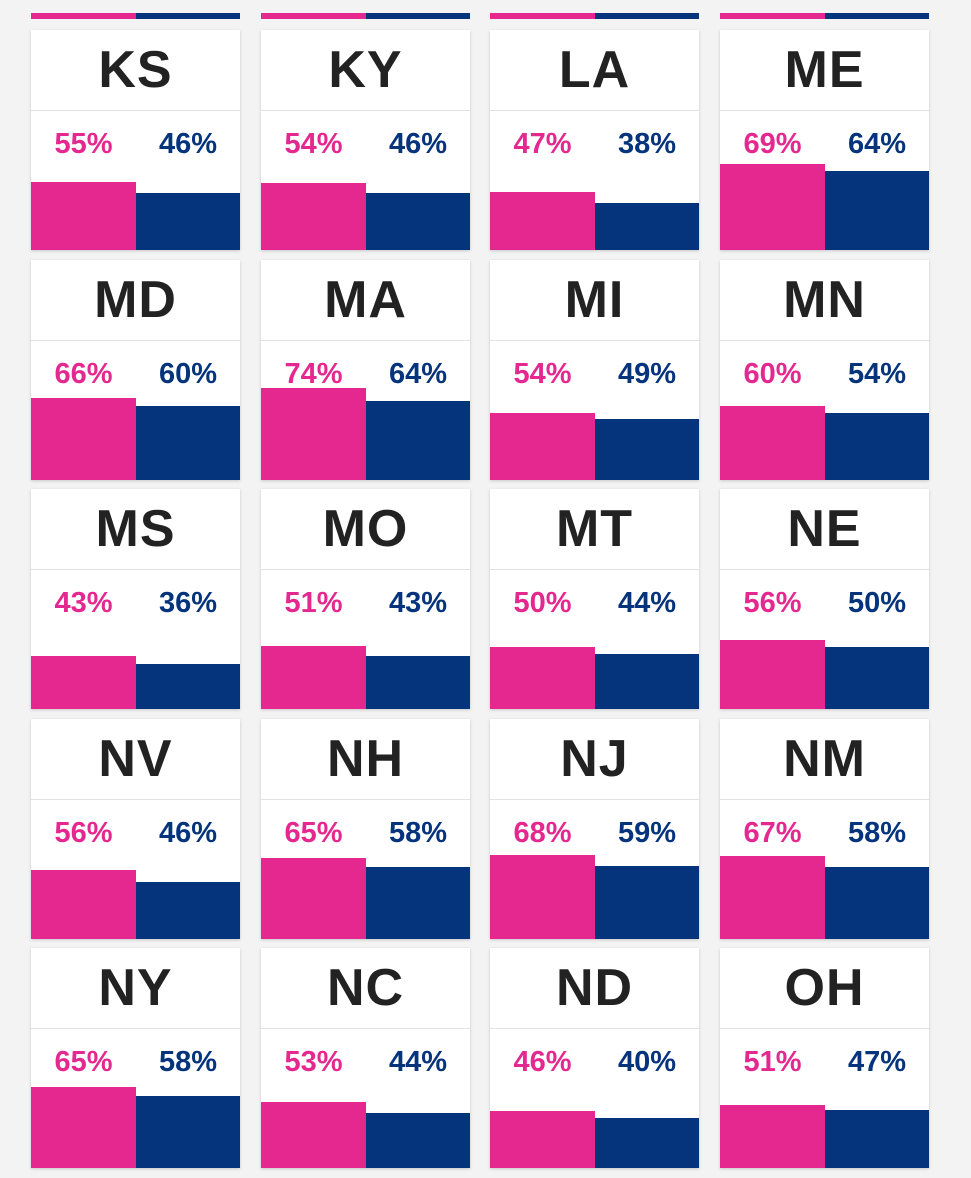  I want to click on state-tile-oh: OH 51% 47%, so click(824, 1058).